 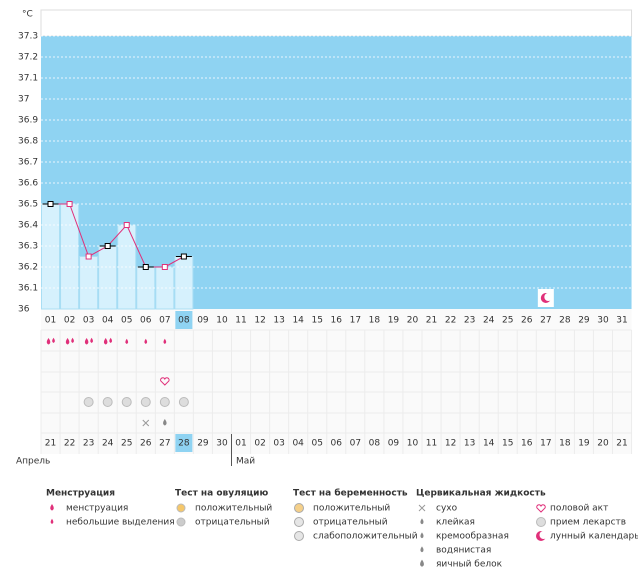 I want to click on date-label: 25, so click(x=126, y=444).